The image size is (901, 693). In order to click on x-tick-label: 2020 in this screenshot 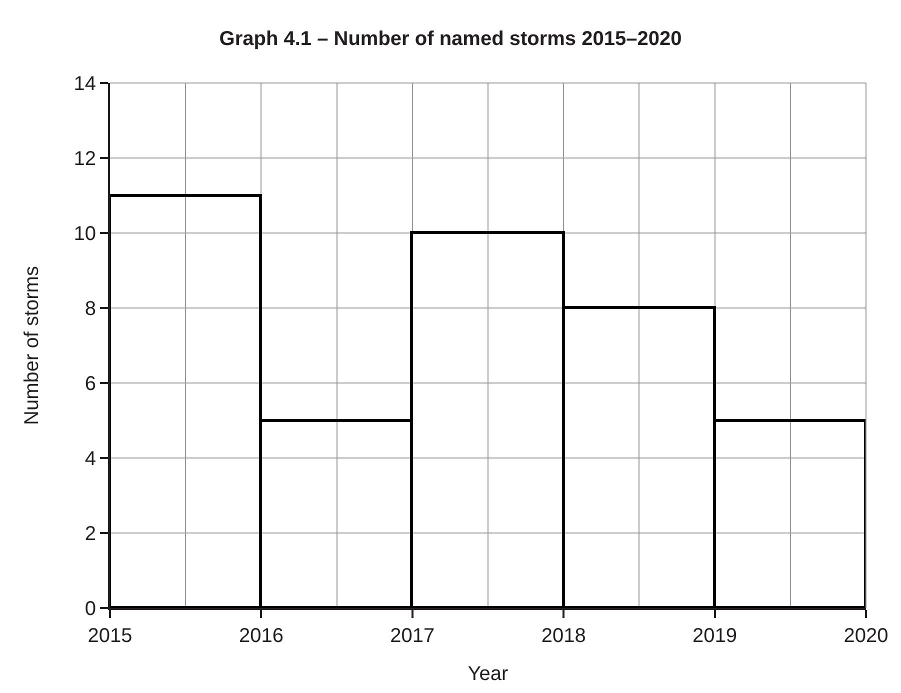, I will do `click(866, 636)`.